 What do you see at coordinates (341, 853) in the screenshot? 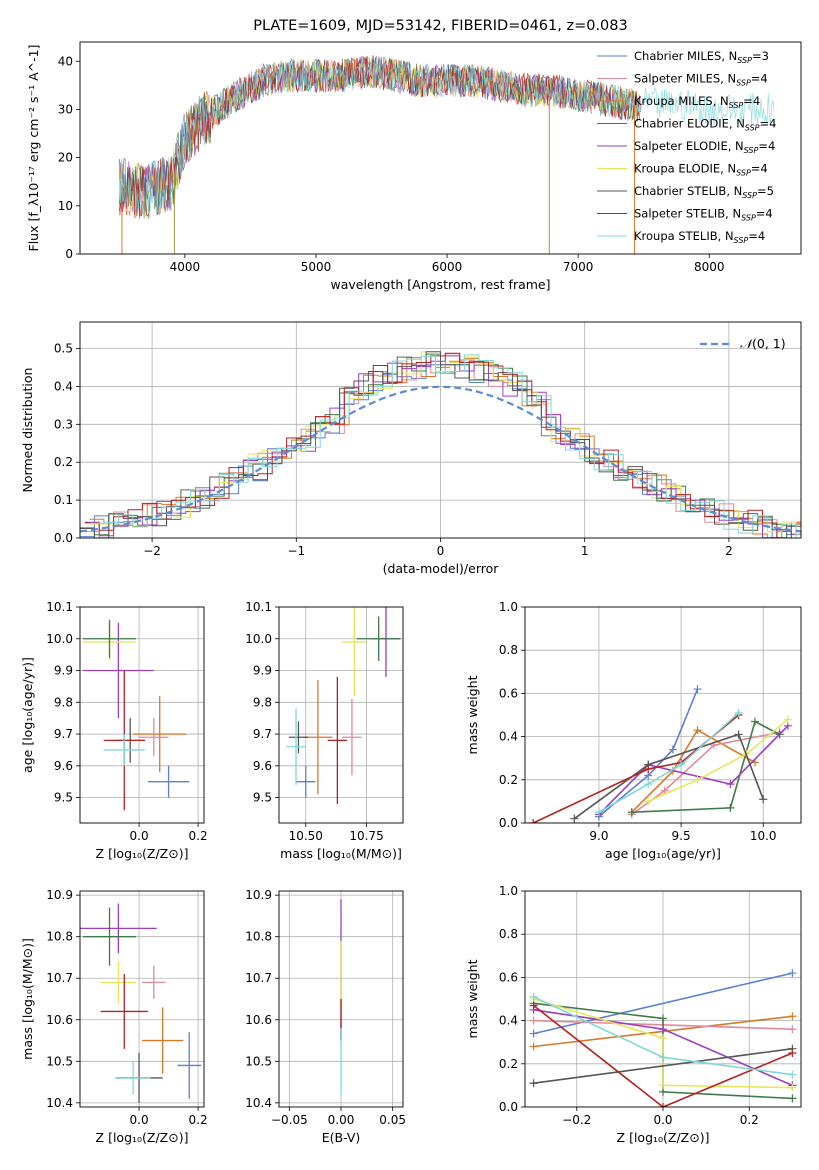
I see `x-axis-label: mass [log₁₀(M/M⊙)]` at bounding box center [341, 853].